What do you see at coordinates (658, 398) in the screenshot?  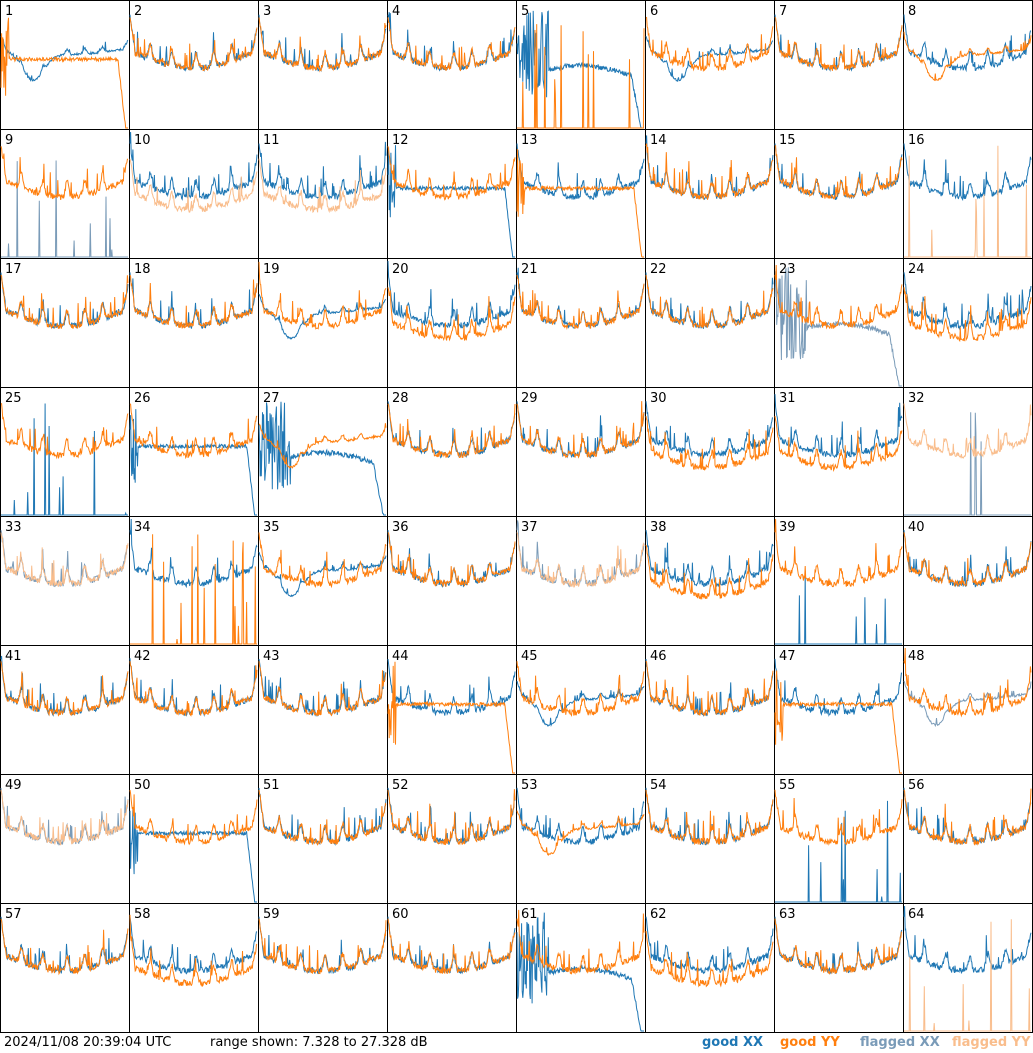 I see `panel-label: 30` at bounding box center [658, 398].